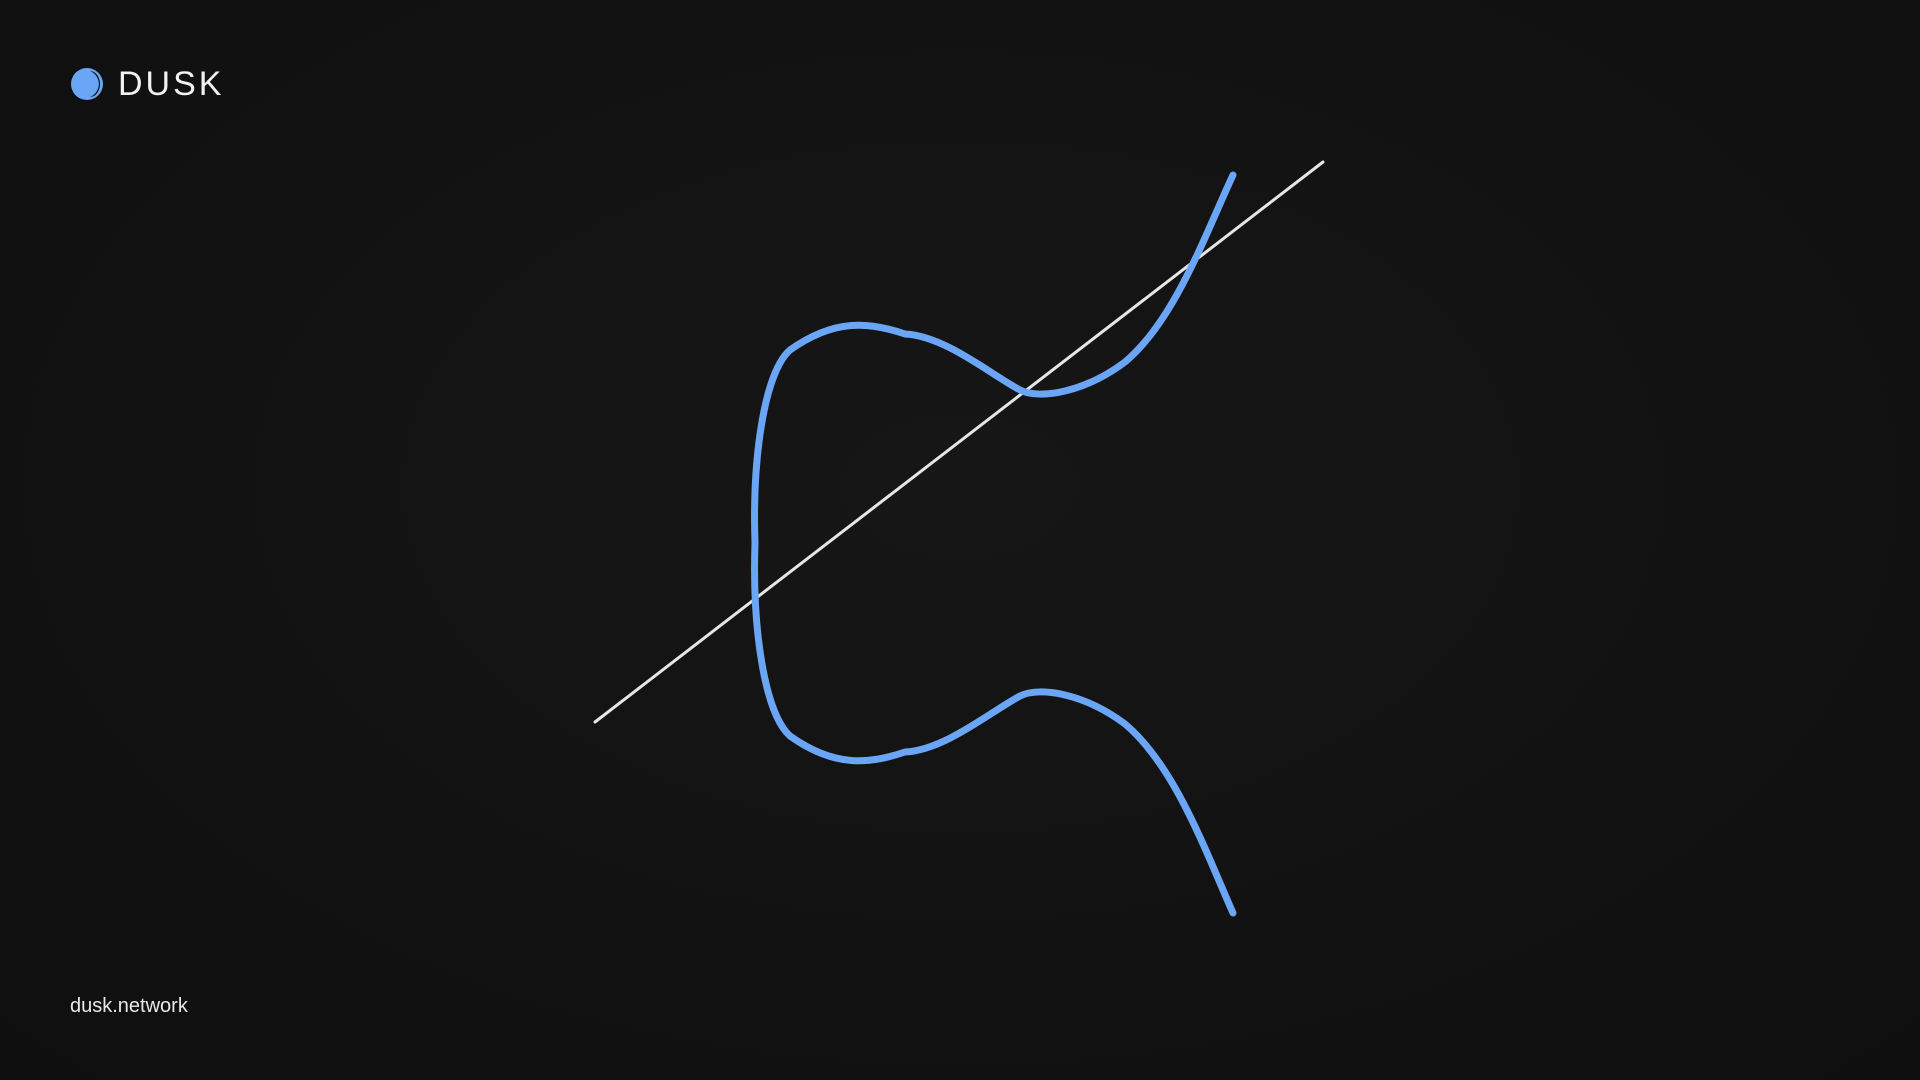 This screenshot has width=1920, height=1080. I want to click on half-moon-icon, so click(87, 84).